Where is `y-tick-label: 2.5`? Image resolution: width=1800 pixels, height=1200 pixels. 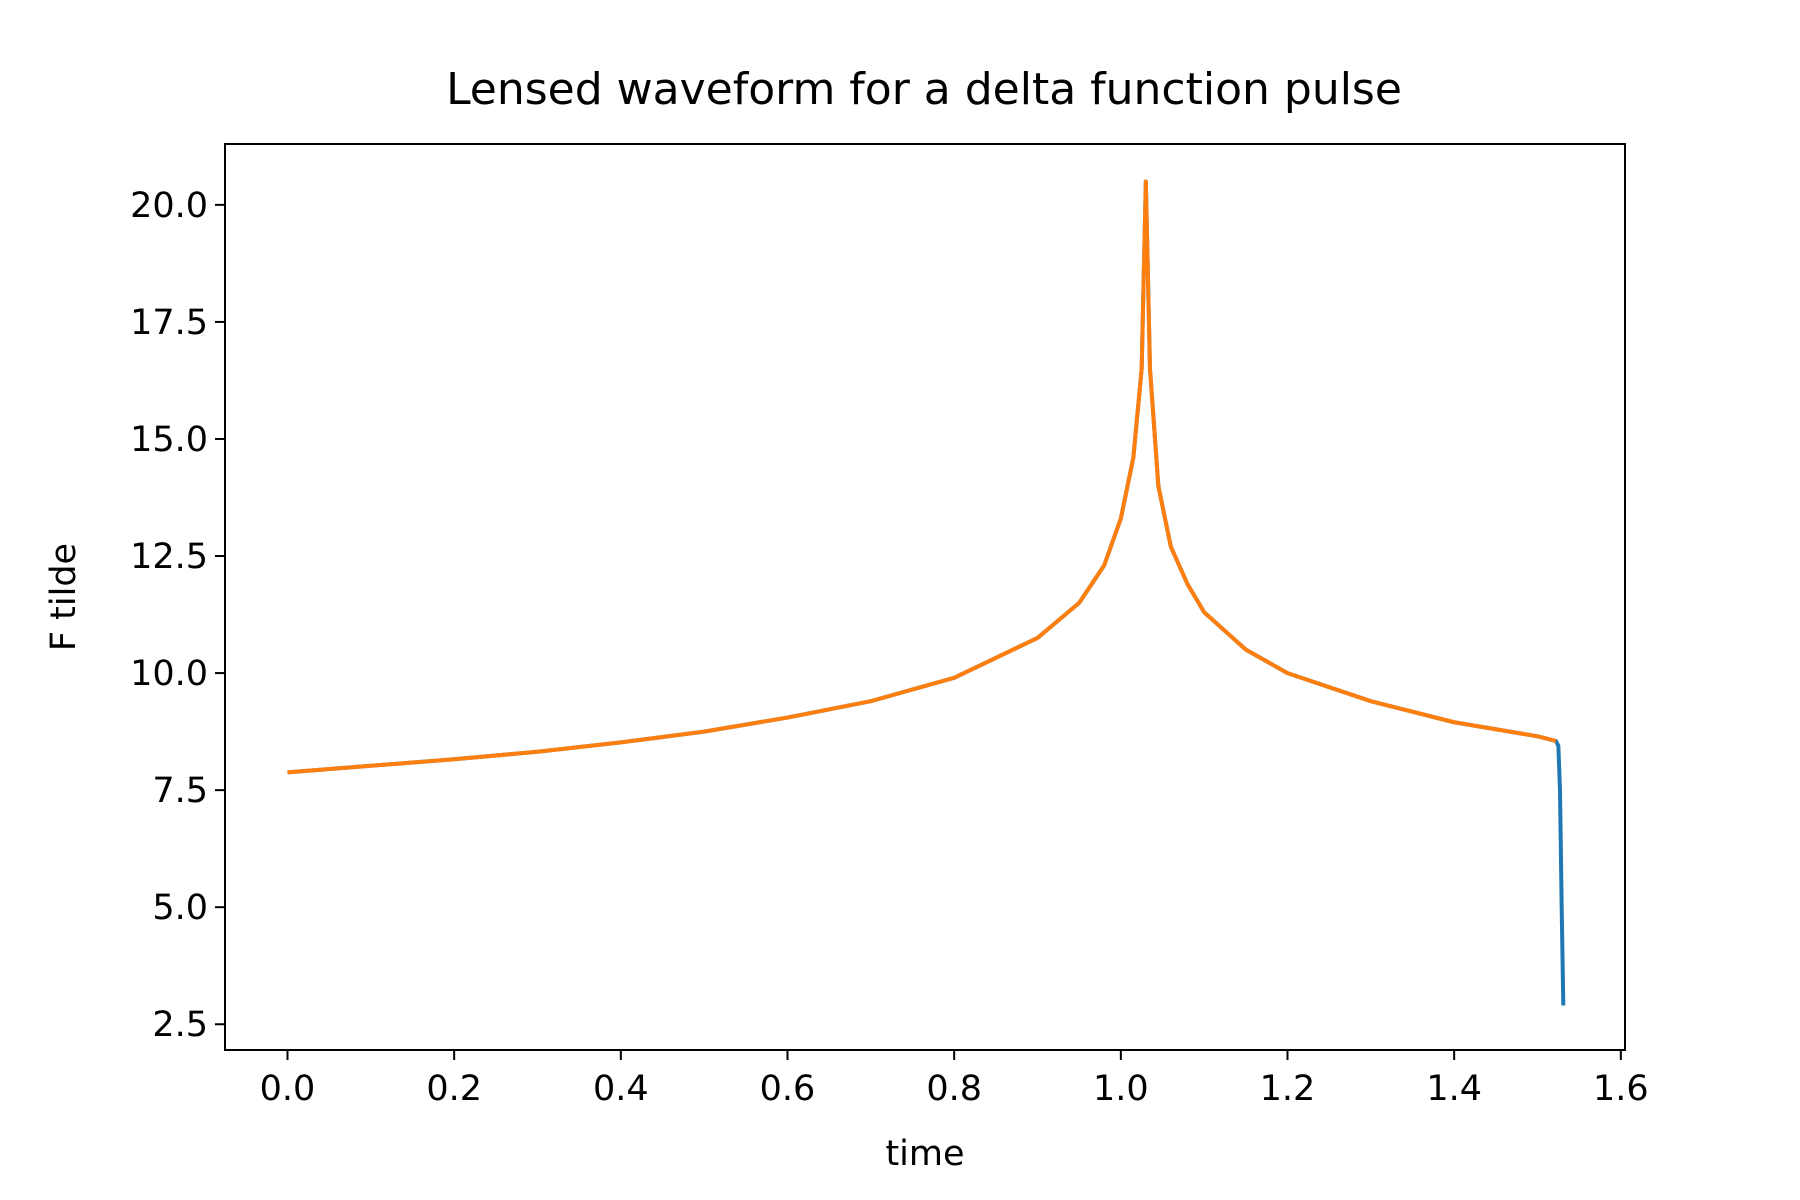 y-tick-label: 2.5 is located at coordinates (180, 1025).